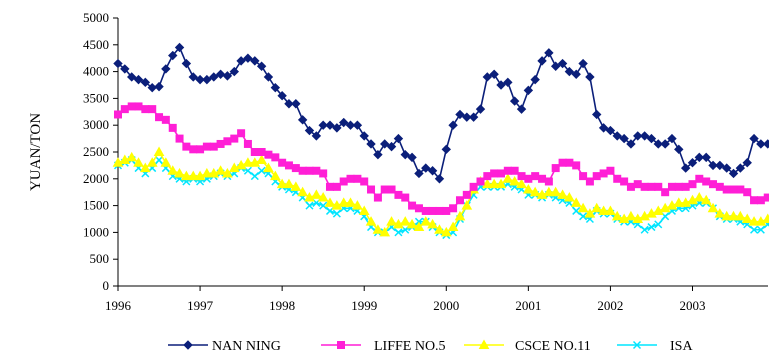 The image size is (769, 354). What do you see at coordinates (436, 299) in the screenshot?
I see `x-axis: 1996 1997 1998 1999 2000 2001 2002 2003` at bounding box center [436, 299].